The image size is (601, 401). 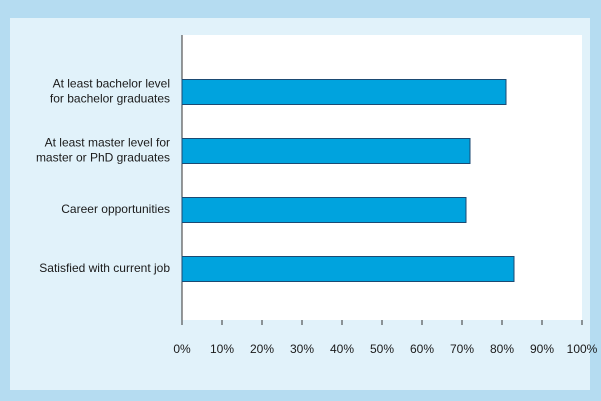 I want to click on x-tick-label: 0%, so click(x=182, y=349).